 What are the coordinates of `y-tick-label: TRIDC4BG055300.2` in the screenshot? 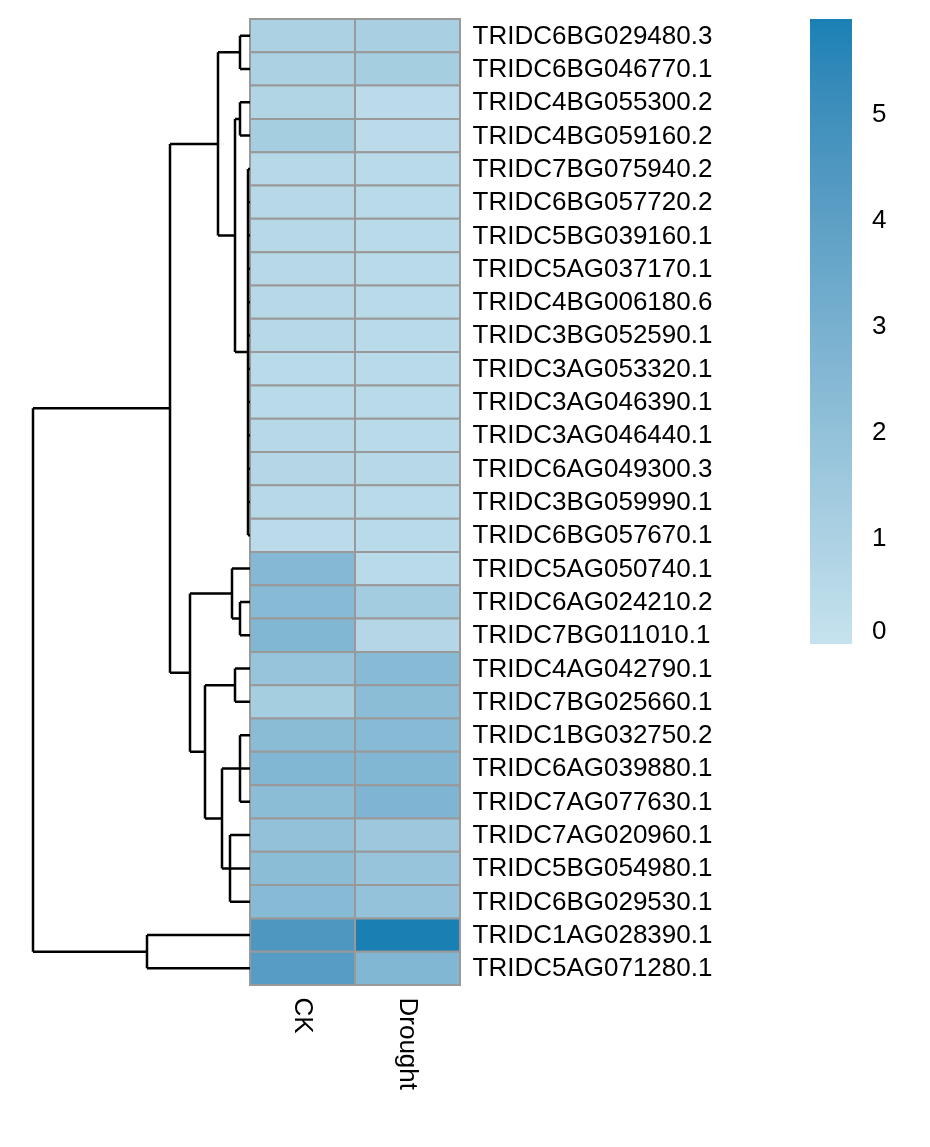 It's located at (592, 101).